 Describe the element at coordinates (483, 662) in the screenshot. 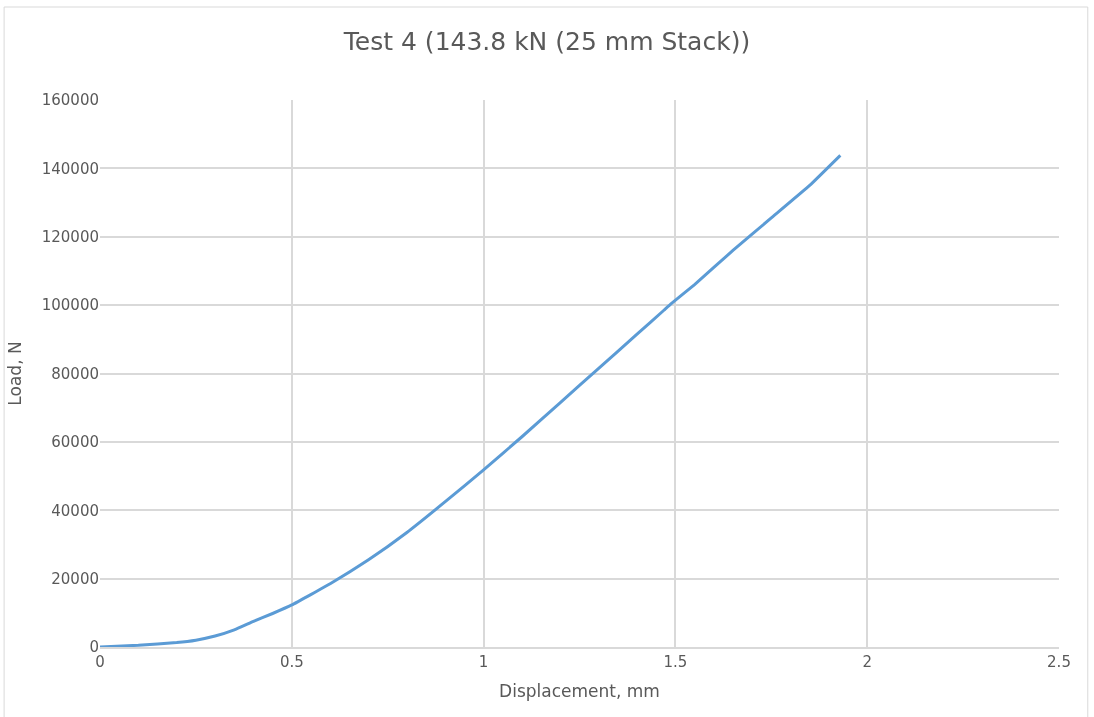

I see `x-tick-label: 1` at that location.